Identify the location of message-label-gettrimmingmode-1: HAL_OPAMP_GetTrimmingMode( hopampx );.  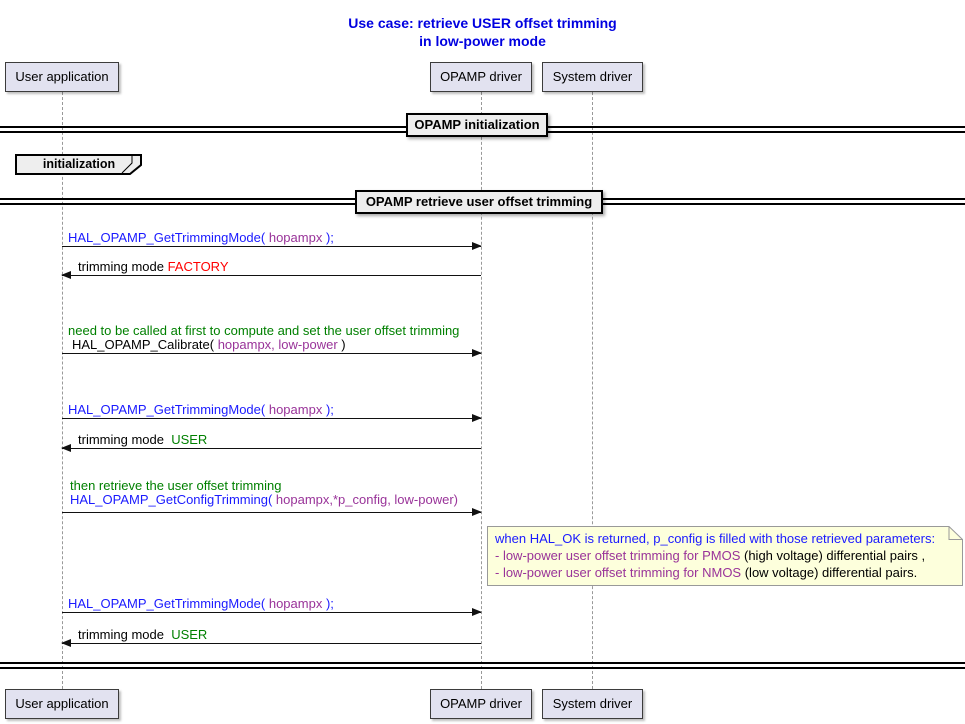
(201, 238).